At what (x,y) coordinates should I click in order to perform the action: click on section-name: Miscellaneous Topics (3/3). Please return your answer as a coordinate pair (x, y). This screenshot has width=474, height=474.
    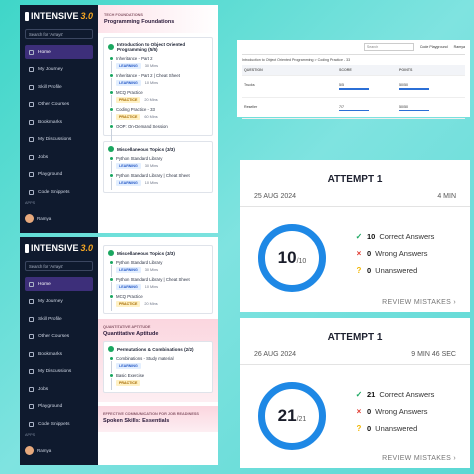
    Looking at the image, I should click on (146, 253).